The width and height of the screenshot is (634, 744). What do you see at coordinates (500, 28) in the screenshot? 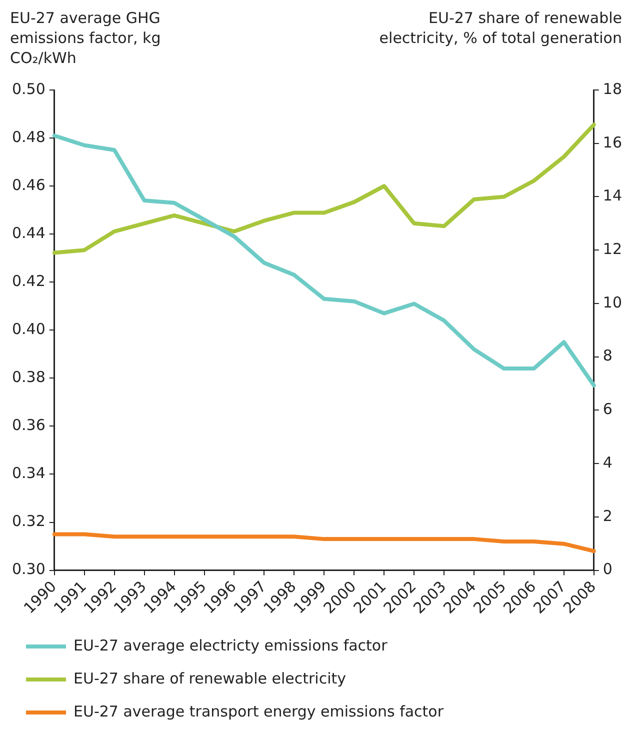
I see `y2-axis-title: EU-27 share of renewable electricity, % of total generation` at bounding box center [500, 28].